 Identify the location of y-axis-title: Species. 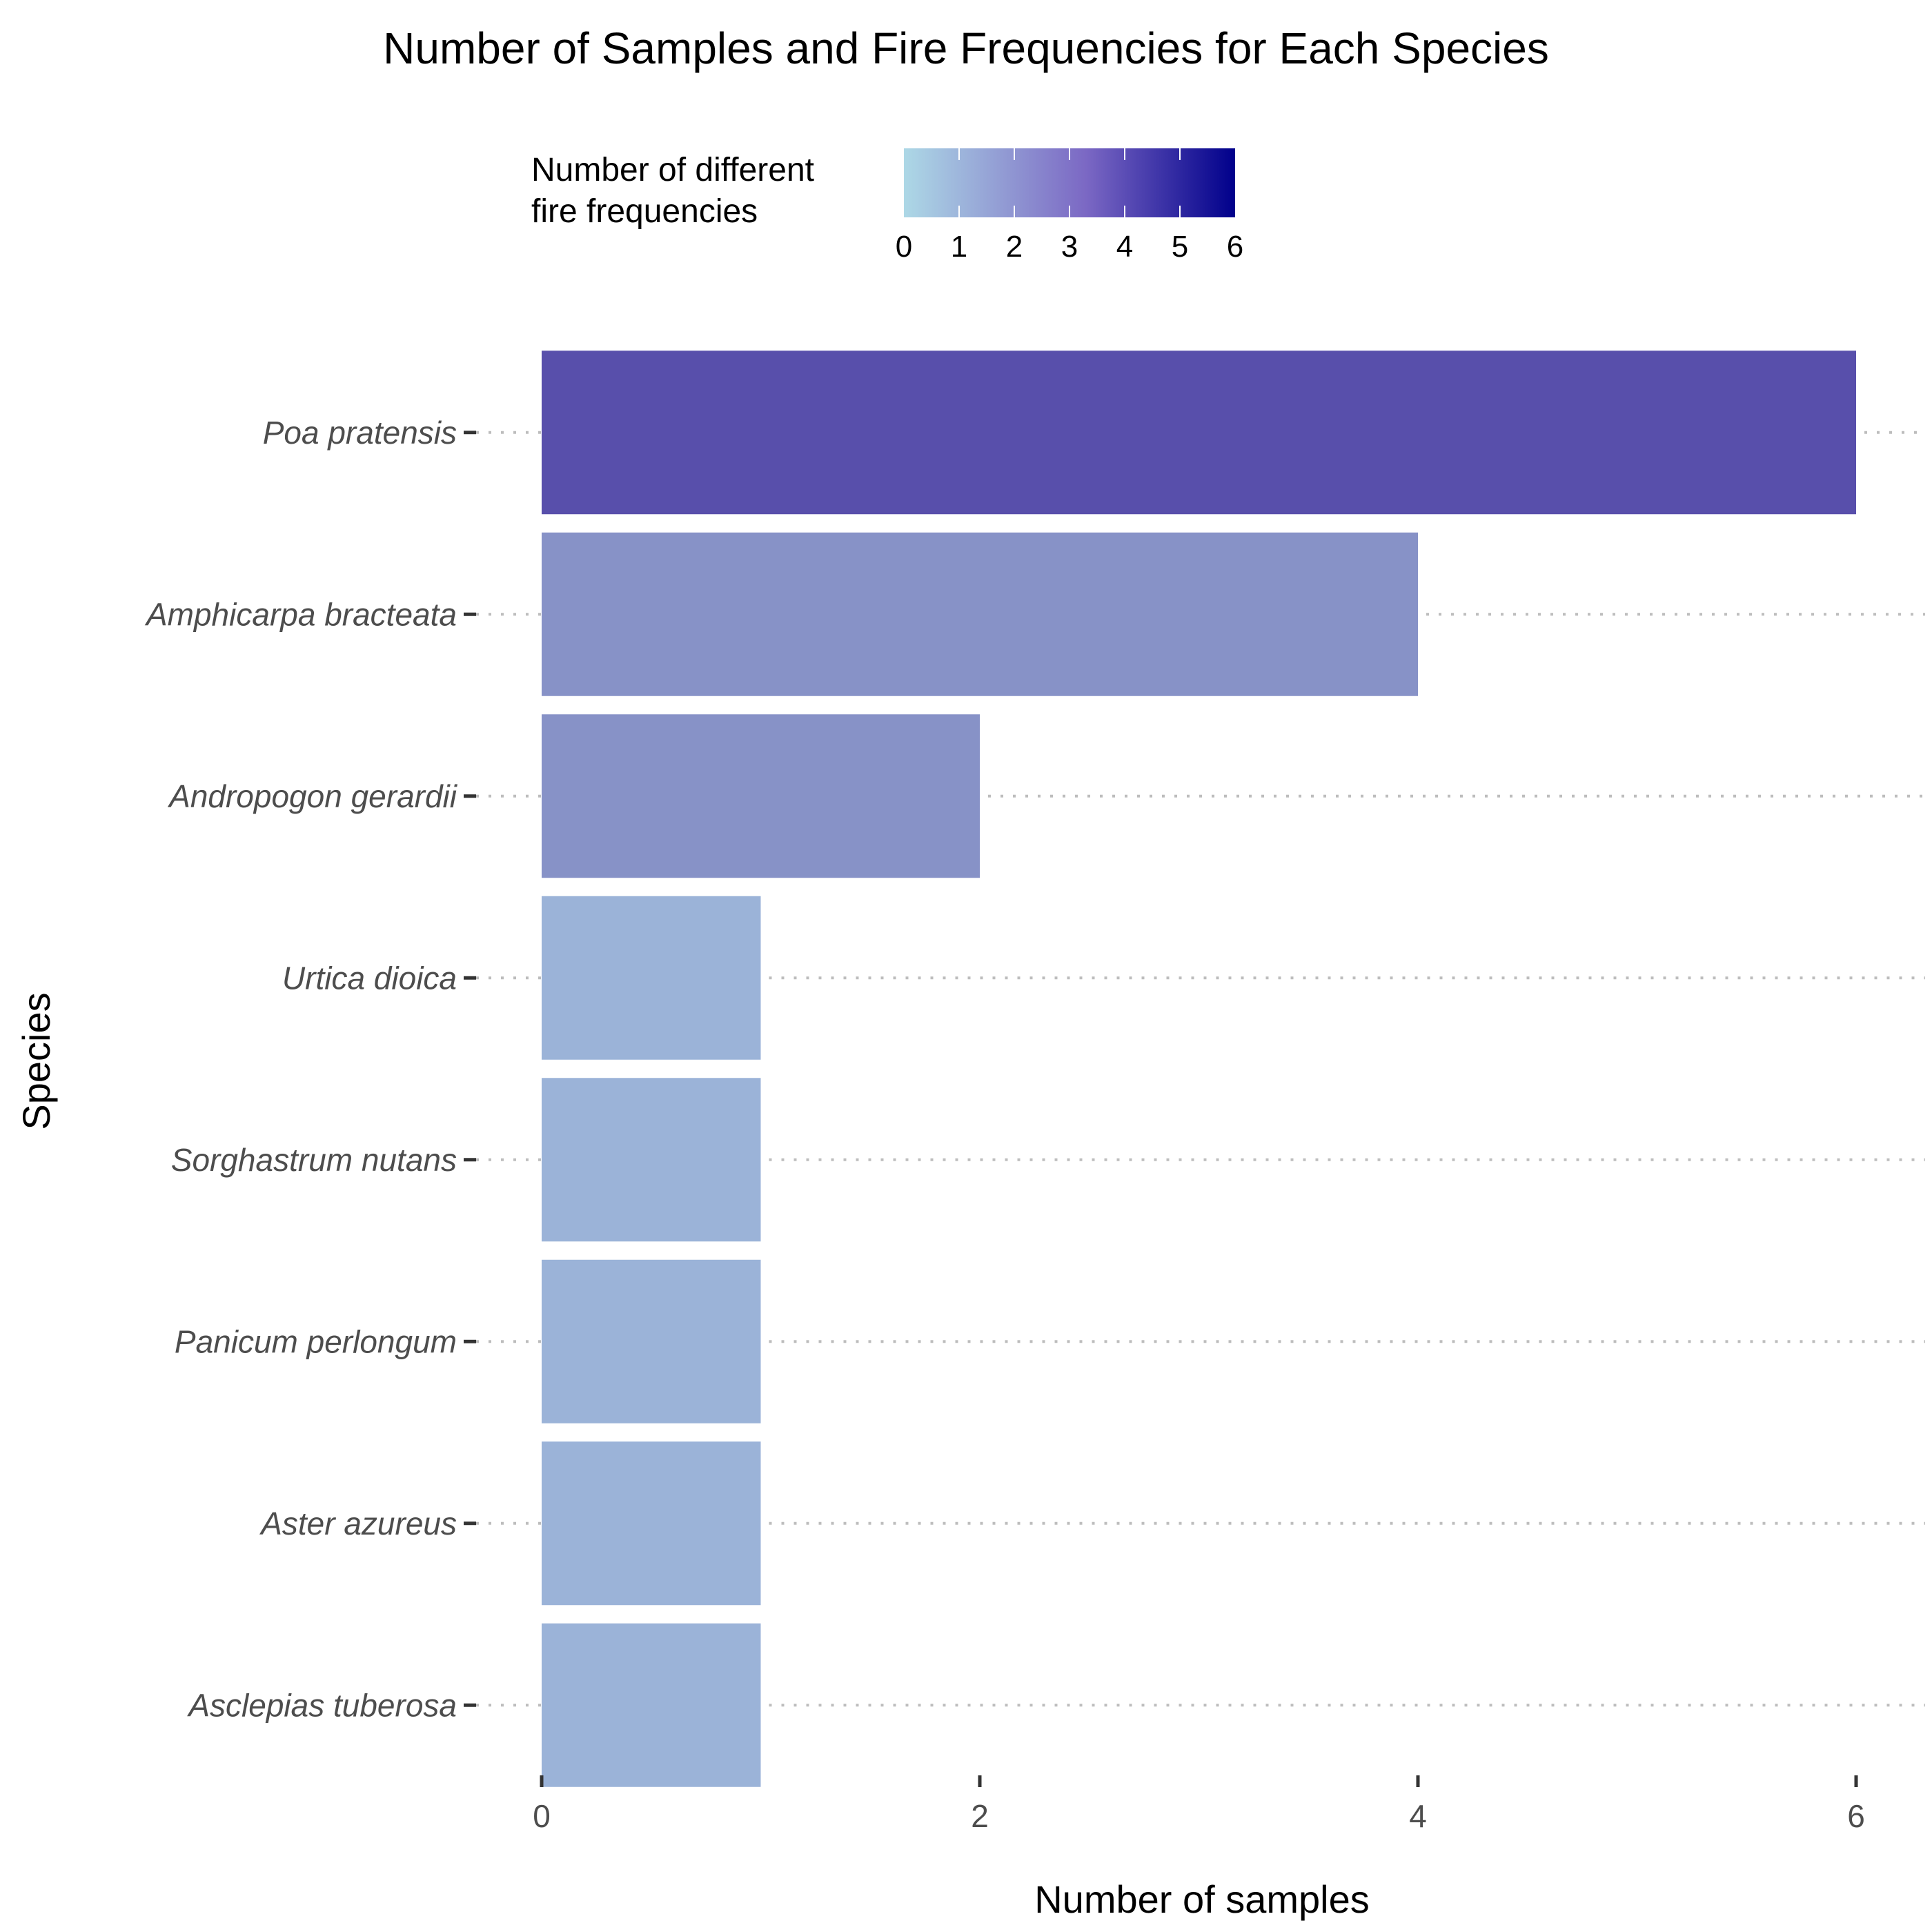
(36, 1061).